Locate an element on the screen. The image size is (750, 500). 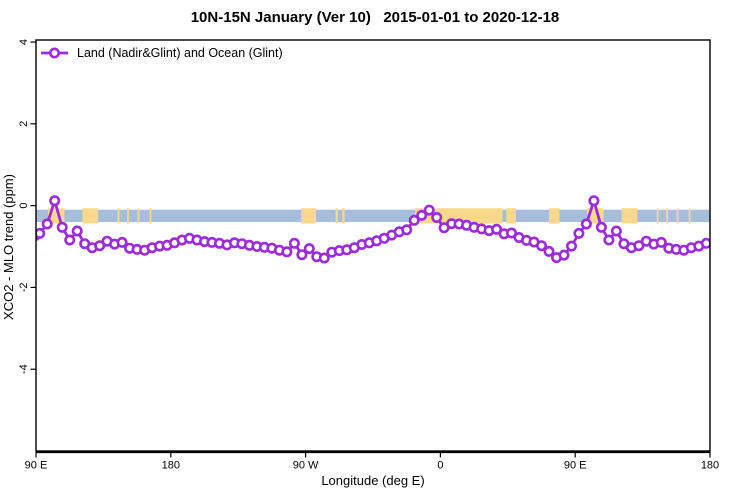
y-tick-label: -2 is located at coordinates (24, 288).